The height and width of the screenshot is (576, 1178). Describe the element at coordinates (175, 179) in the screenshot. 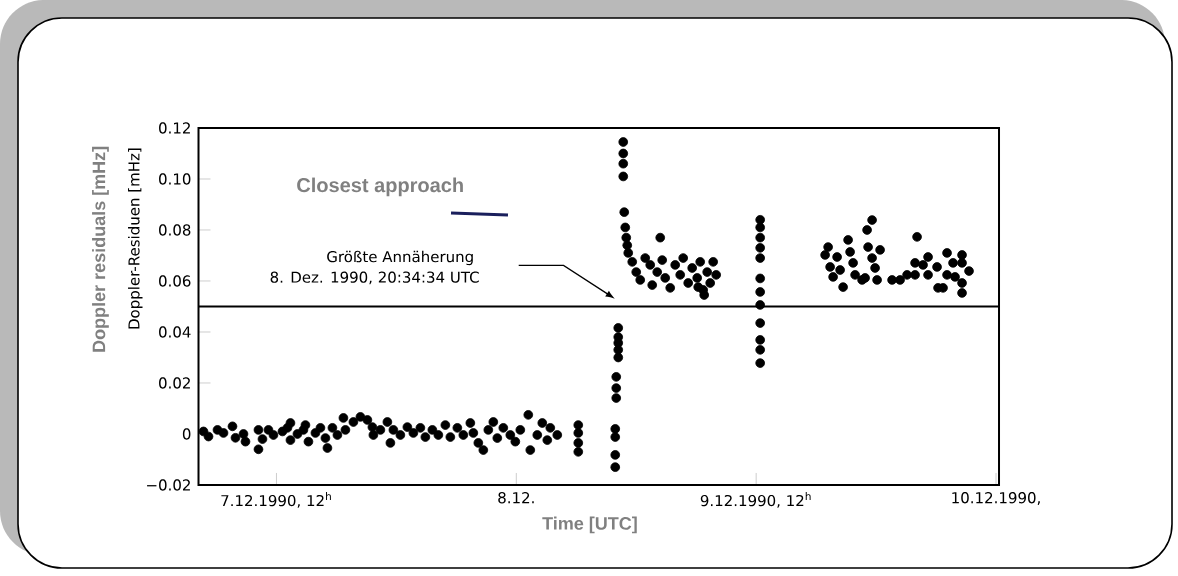

I see `y-tick-label: 0.10` at that location.